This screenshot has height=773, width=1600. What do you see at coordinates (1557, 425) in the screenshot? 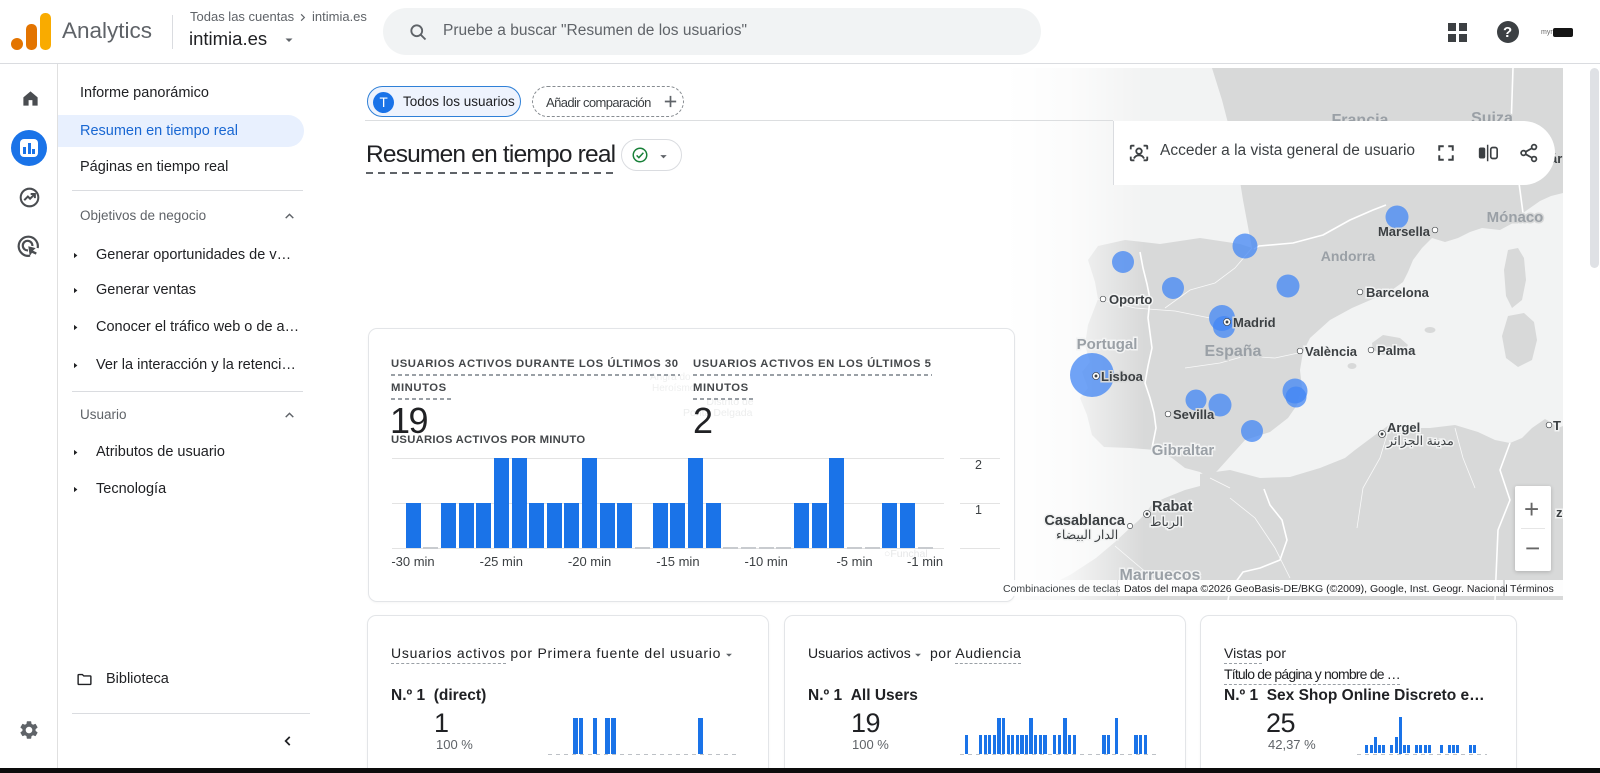
I see `svg-text: T` at bounding box center [1557, 425].